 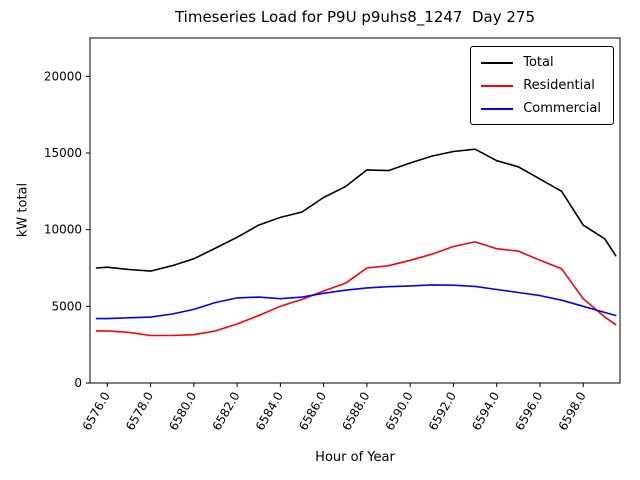 I want to click on y-tick-label: 15000, so click(x=63, y=153).